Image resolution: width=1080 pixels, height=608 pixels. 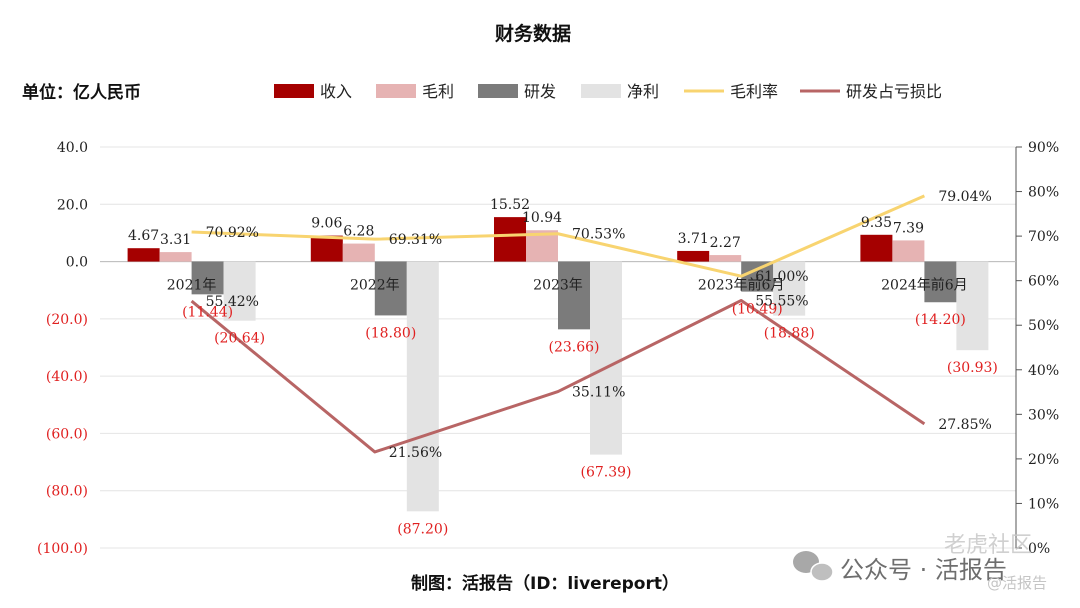 I want to click on right-tick-label: 80%, so click(x=1043, y=193).